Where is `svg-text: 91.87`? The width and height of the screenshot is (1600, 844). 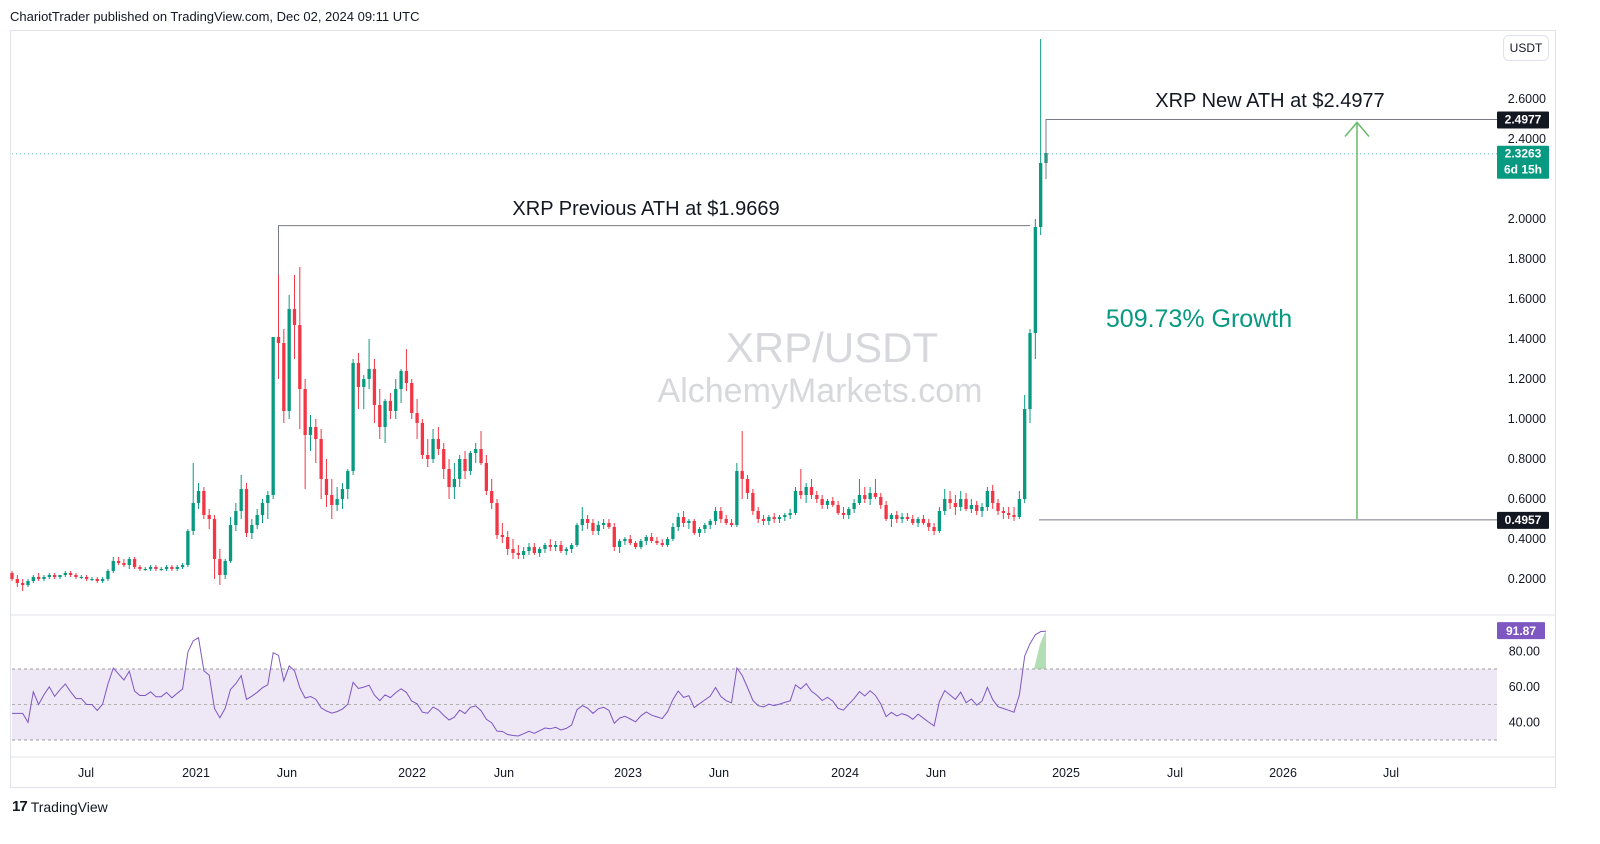 svg-text: 91.87 is located at coordinates (1521, 631).